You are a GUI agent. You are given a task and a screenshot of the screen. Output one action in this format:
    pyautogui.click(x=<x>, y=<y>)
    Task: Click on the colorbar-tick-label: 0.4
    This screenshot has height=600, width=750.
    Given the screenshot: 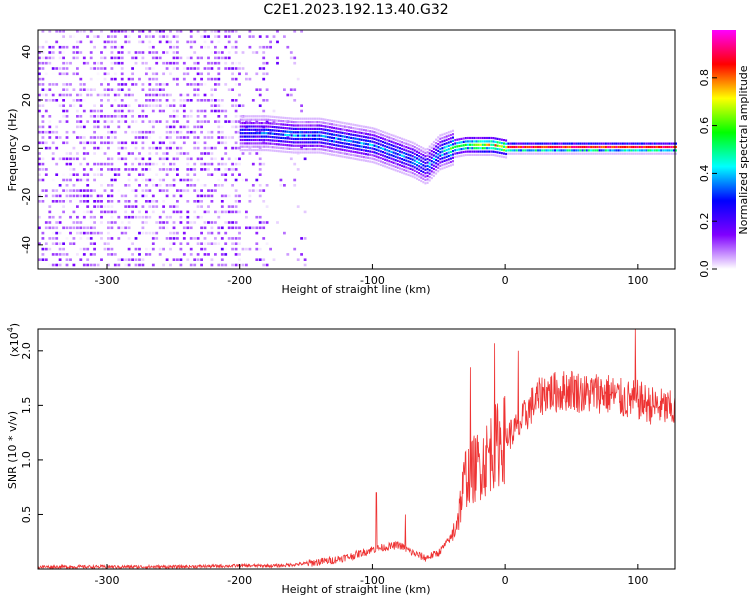 What is the action you would take?
    pyautogui.click(x=704, y=174)
    